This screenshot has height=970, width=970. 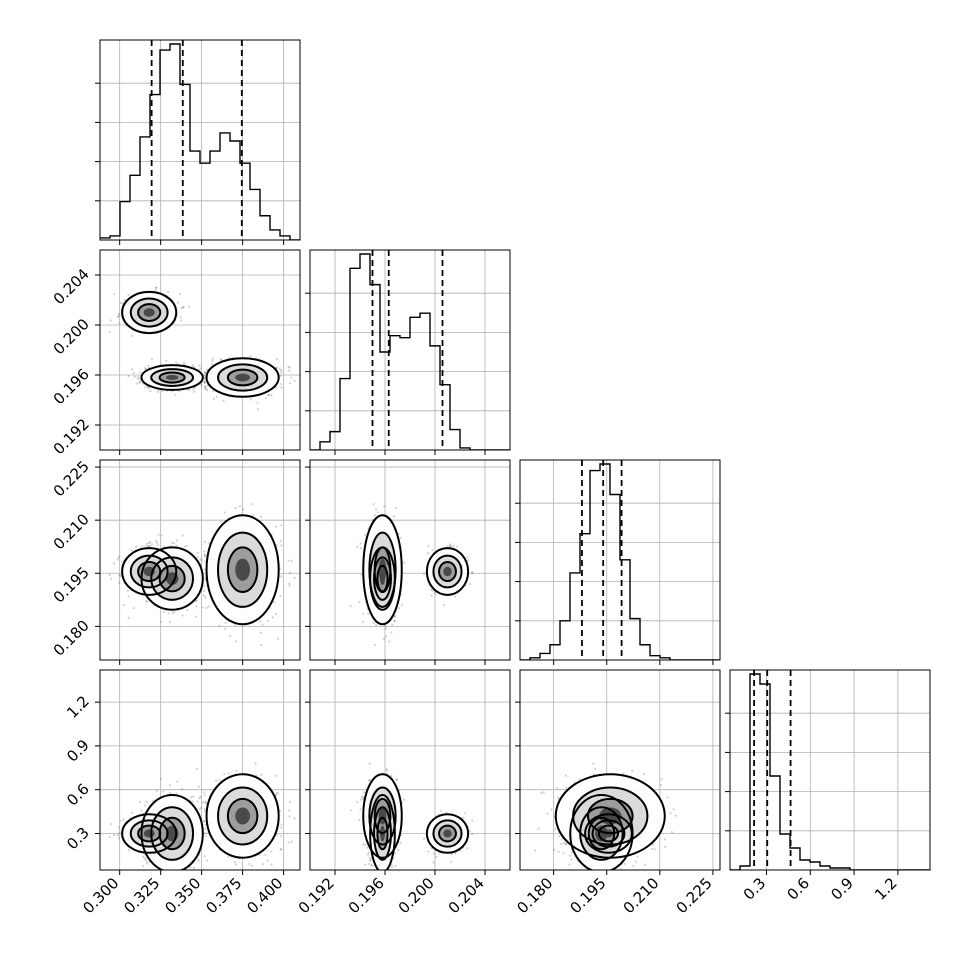 What do you see at coordinates (71, 286) in the screenshot?
I see `ytick-label-3: 0.204` at bounding box center [71, 286].